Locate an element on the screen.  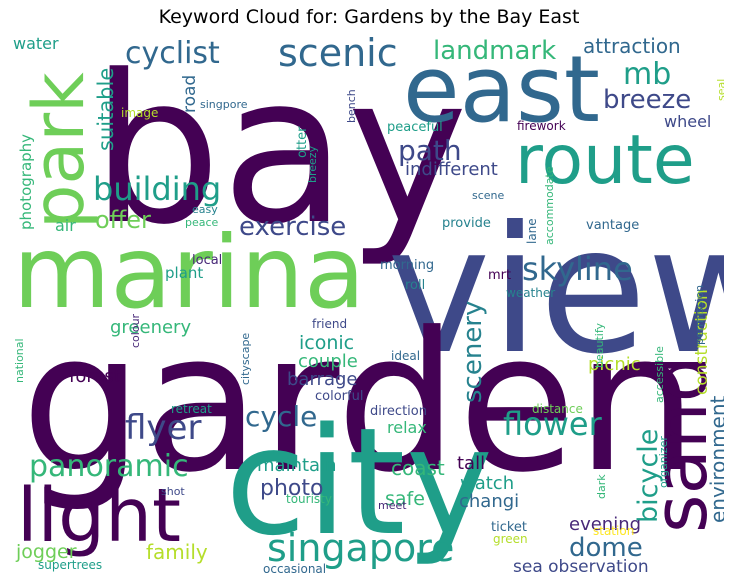
word-road: road is located at coordinates (190, 94).